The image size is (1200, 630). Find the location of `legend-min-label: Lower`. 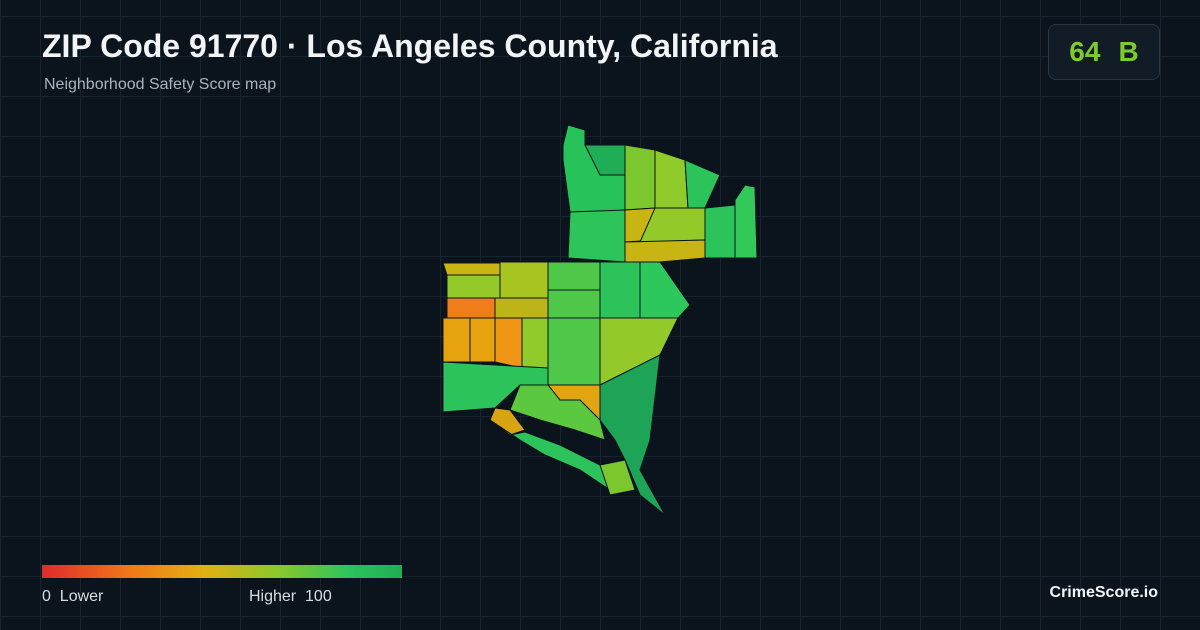

legend-min-label: Lower is located at coordinates (81, 596).